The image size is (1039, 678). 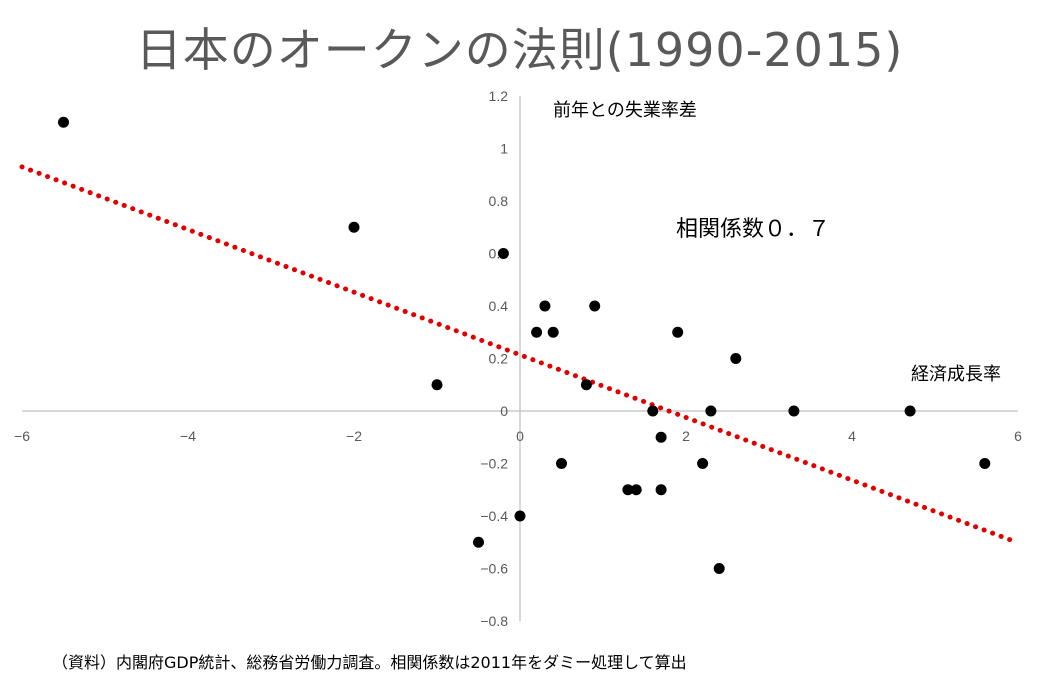 What do you see at coordinates (499, 201) in the screenshot?
I see `y-tick-label: 0.8` at bounding box center [499, 201].